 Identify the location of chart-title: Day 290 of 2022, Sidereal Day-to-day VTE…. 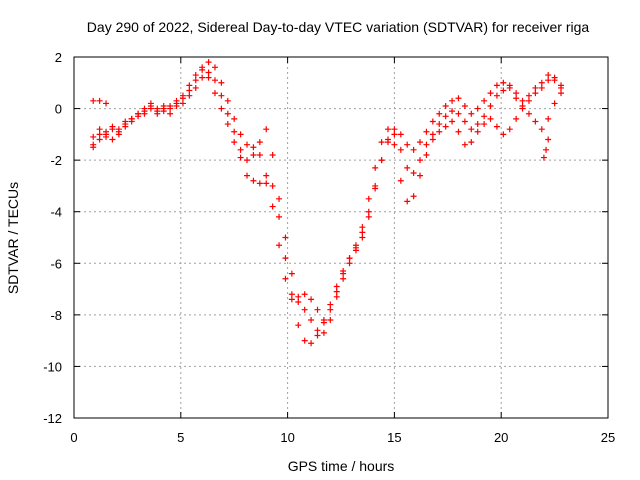
(338, 27).